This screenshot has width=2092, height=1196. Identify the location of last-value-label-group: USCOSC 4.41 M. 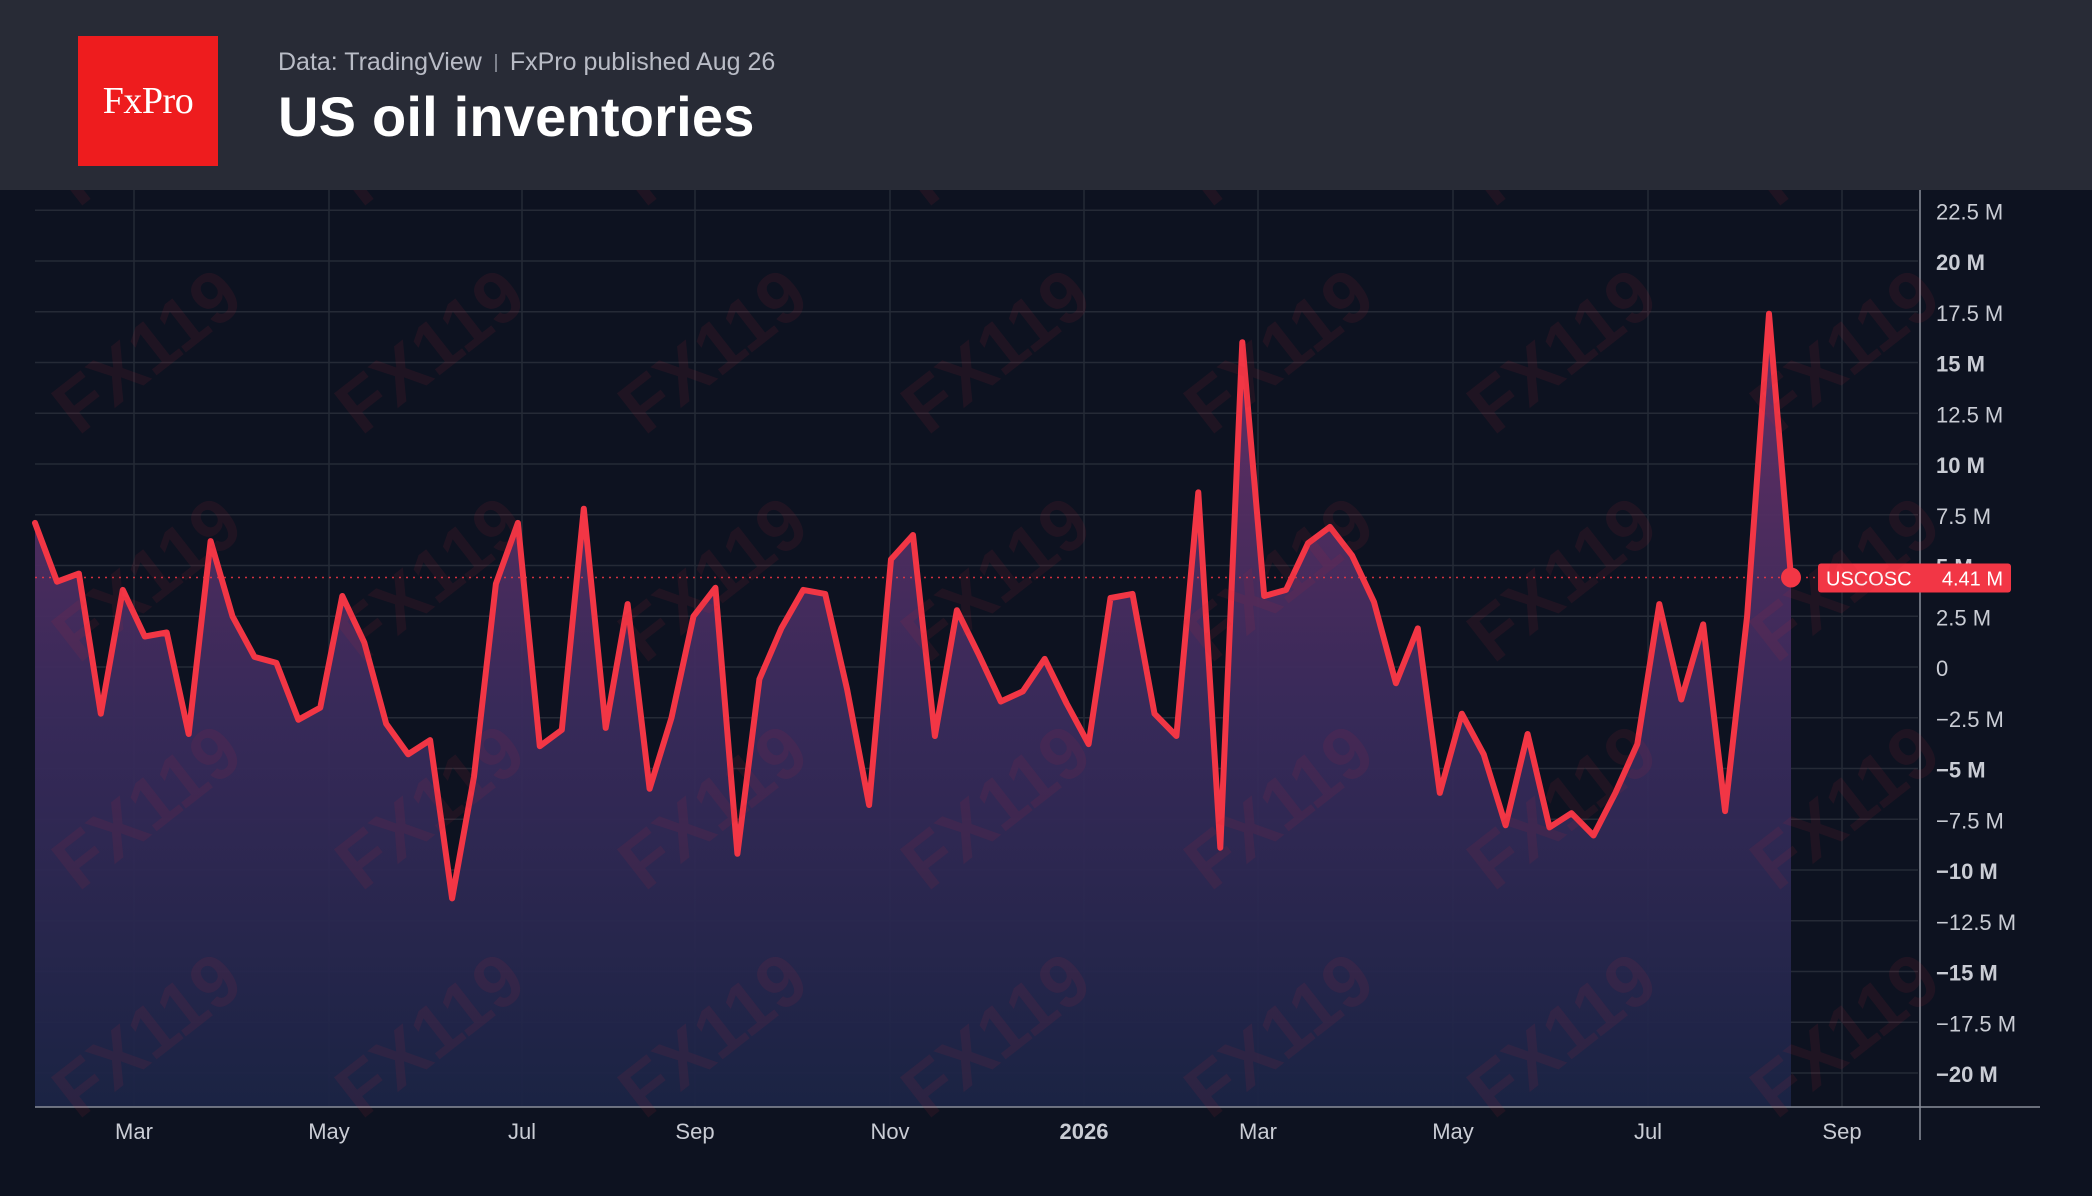
(1914, 578).